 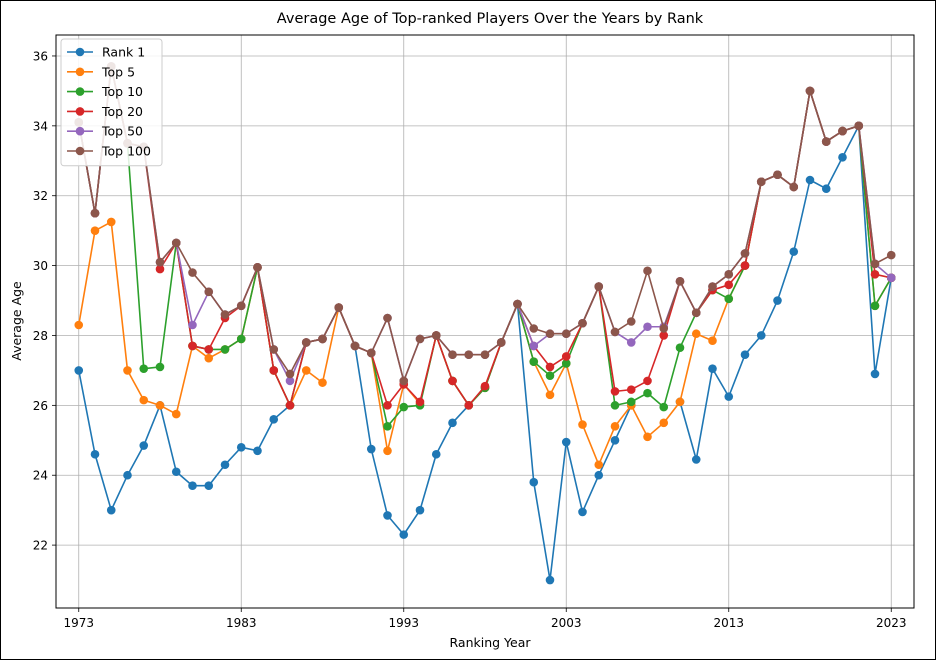 I want to click on x-tick-label: 2013, so click(x=728, y=623).